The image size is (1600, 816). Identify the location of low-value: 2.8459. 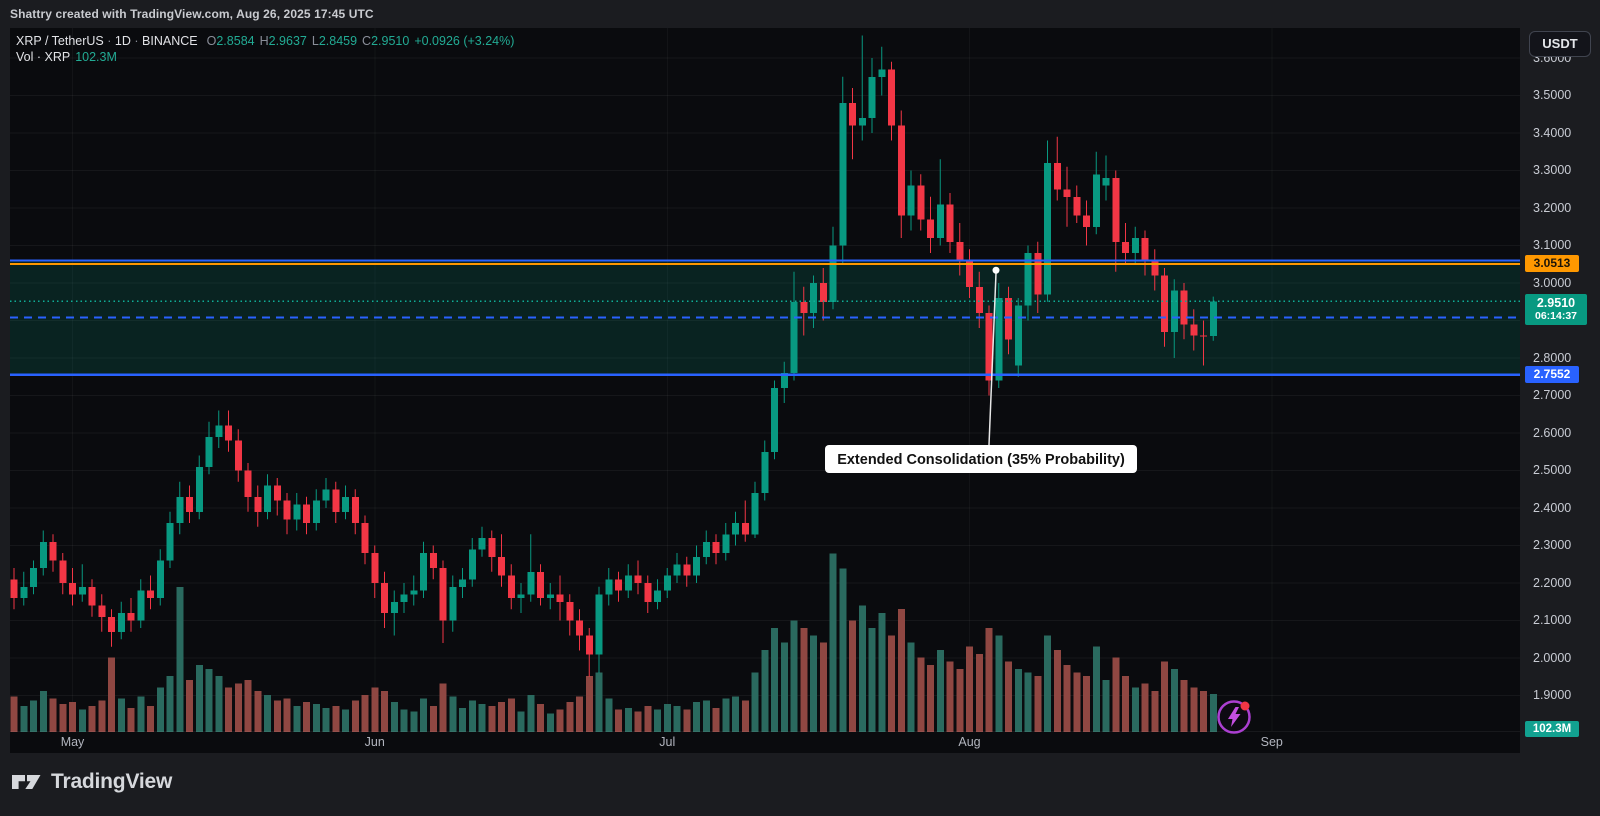
(338, 41).